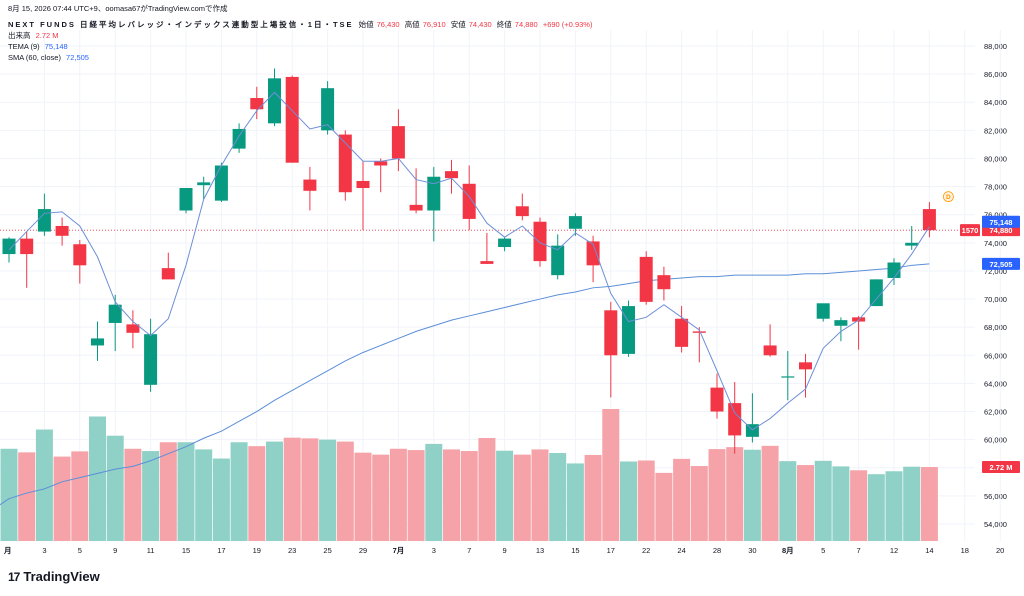 Image resolution: width=1024 pixels, height=596 pixels. I want to click on y-tick-label: 60,000, so click(995, 440).